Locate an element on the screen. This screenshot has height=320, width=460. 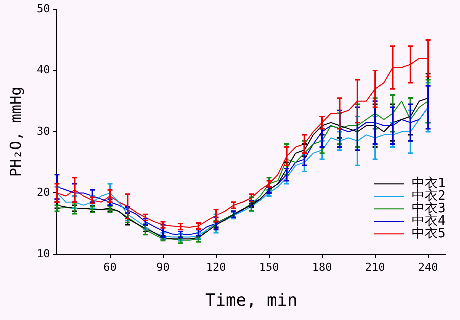
y-tick-label: 20 is located at coordinates (43, 193).